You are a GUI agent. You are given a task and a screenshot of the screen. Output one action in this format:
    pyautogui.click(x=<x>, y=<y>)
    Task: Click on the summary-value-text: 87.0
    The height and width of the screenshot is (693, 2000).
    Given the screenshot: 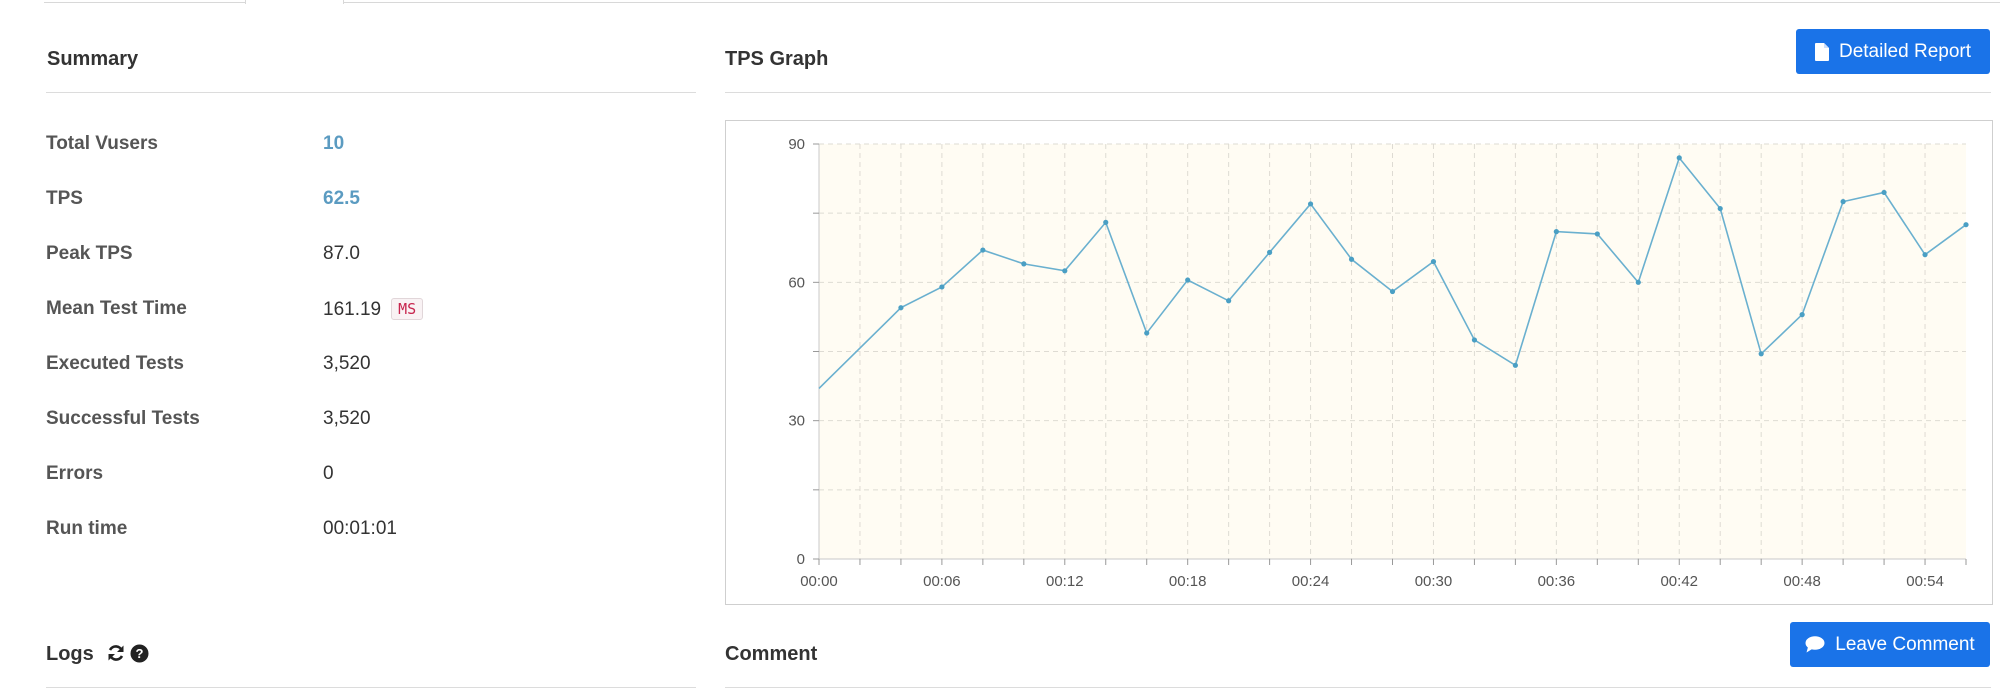 What is the action you would take?
    pyautogui.click(x=341, y=253)
    